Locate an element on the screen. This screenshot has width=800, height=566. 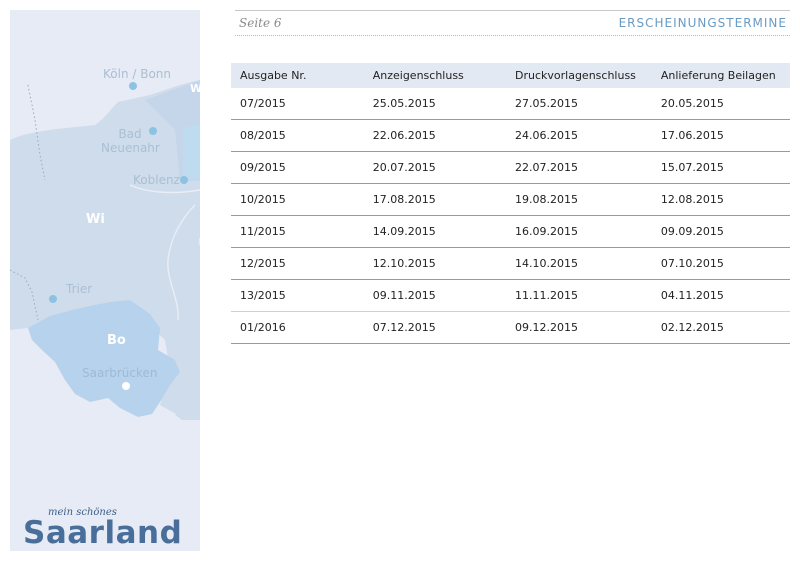
cell-insert-delivery: 02.12.2015 is located at coordinates (720, 327).